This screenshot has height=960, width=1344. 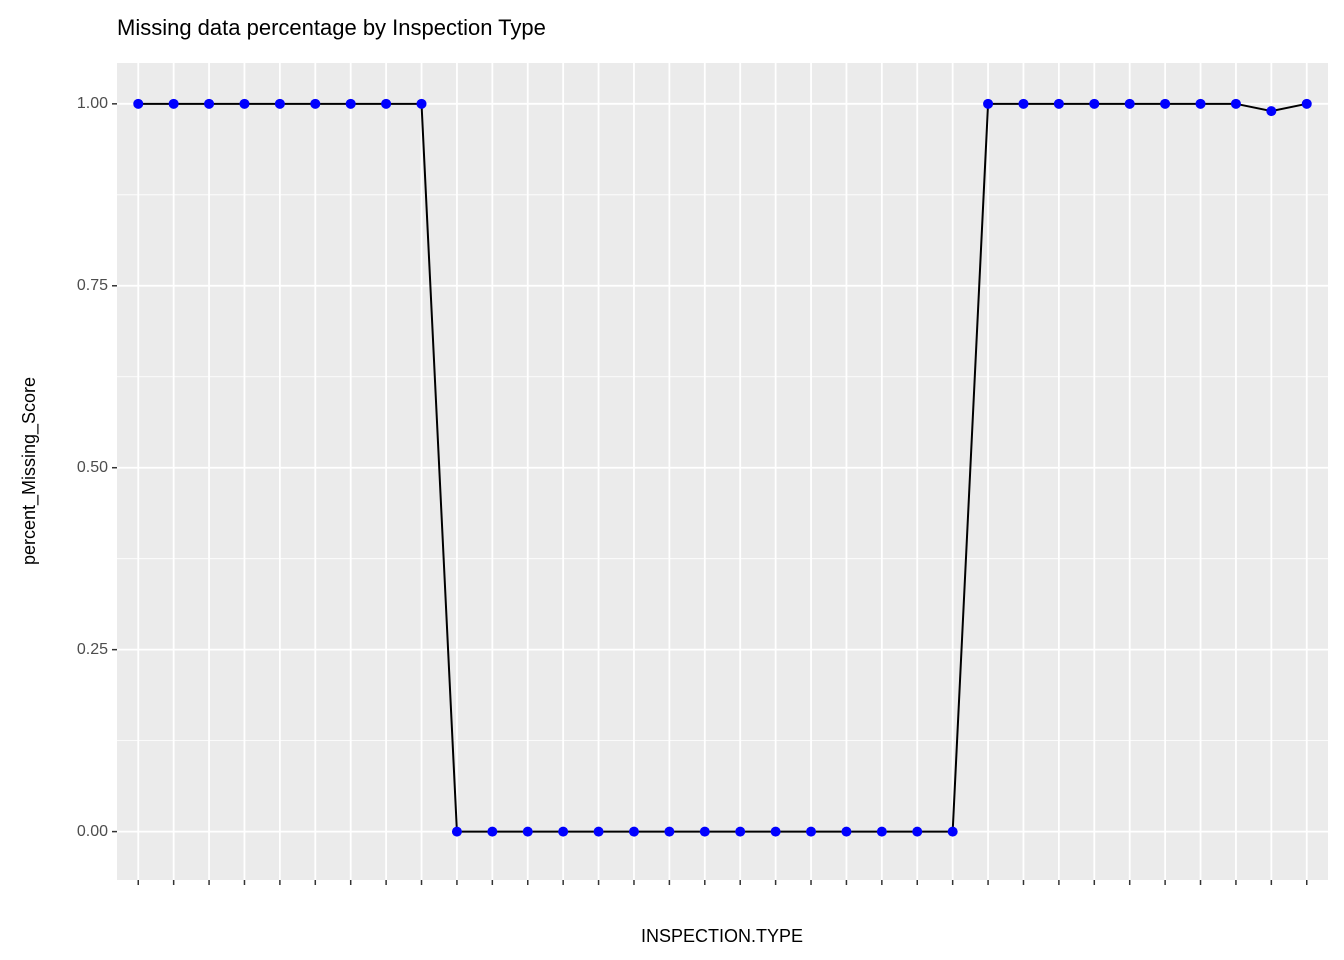 I want to click on y-tick-label: 0.75, so click(x=92, y=285).